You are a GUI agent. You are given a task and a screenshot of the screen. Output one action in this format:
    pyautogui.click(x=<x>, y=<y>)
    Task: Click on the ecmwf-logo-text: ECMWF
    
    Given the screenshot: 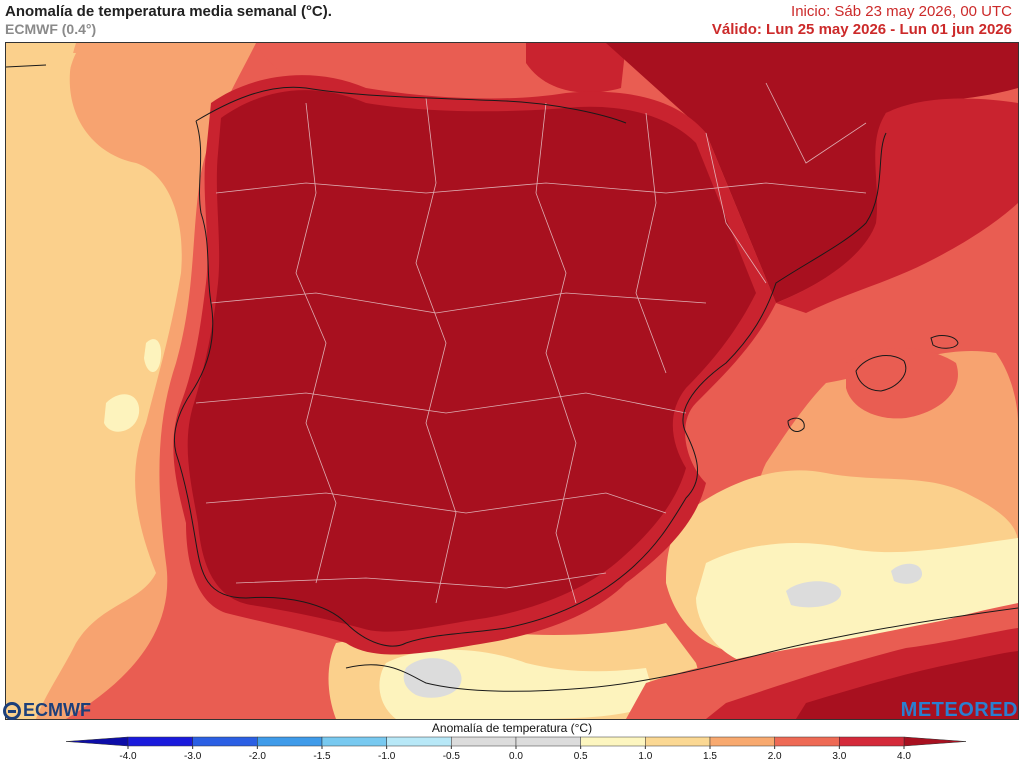 What is the action you would take?
    pyautogui.click(x=57, y=710)
    